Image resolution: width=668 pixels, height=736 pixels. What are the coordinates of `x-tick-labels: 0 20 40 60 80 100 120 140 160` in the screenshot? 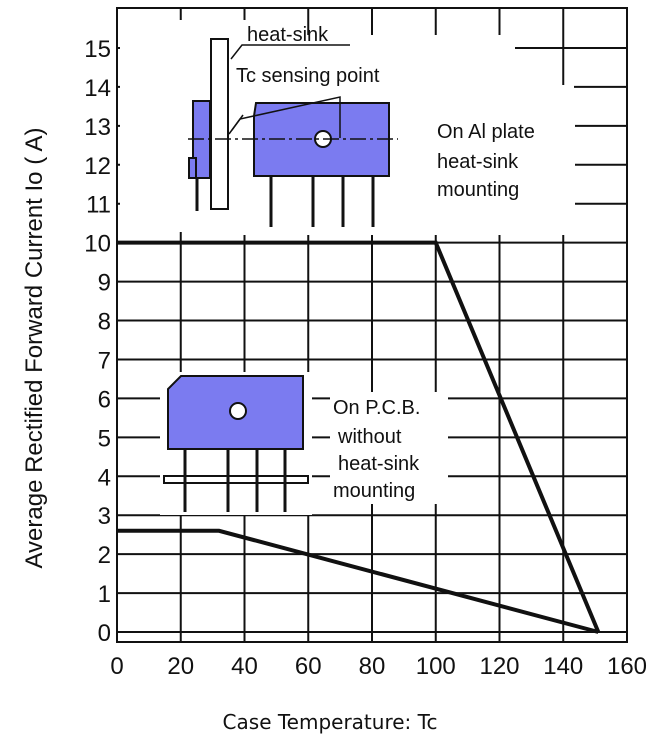 It's located at (378, 666).